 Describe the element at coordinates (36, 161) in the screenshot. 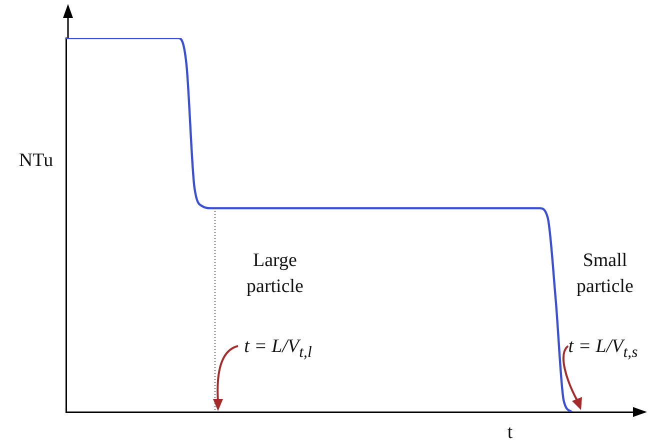

I see `y-axis-title: NTu` at that location.